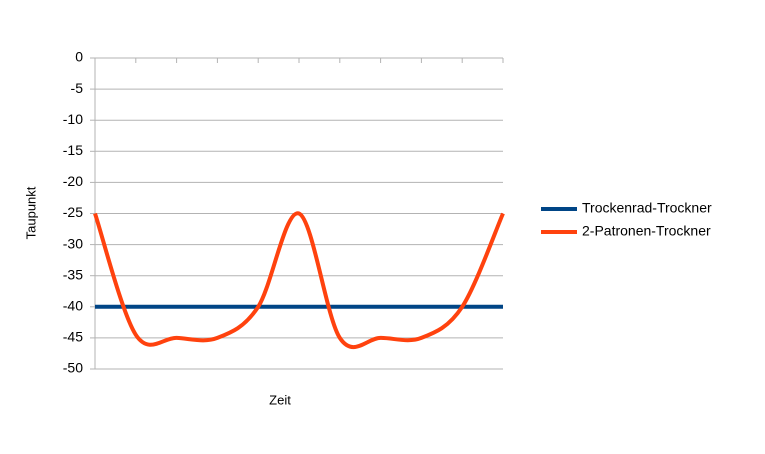  I want to click on y-tick-label: -35, so click(73, 274).